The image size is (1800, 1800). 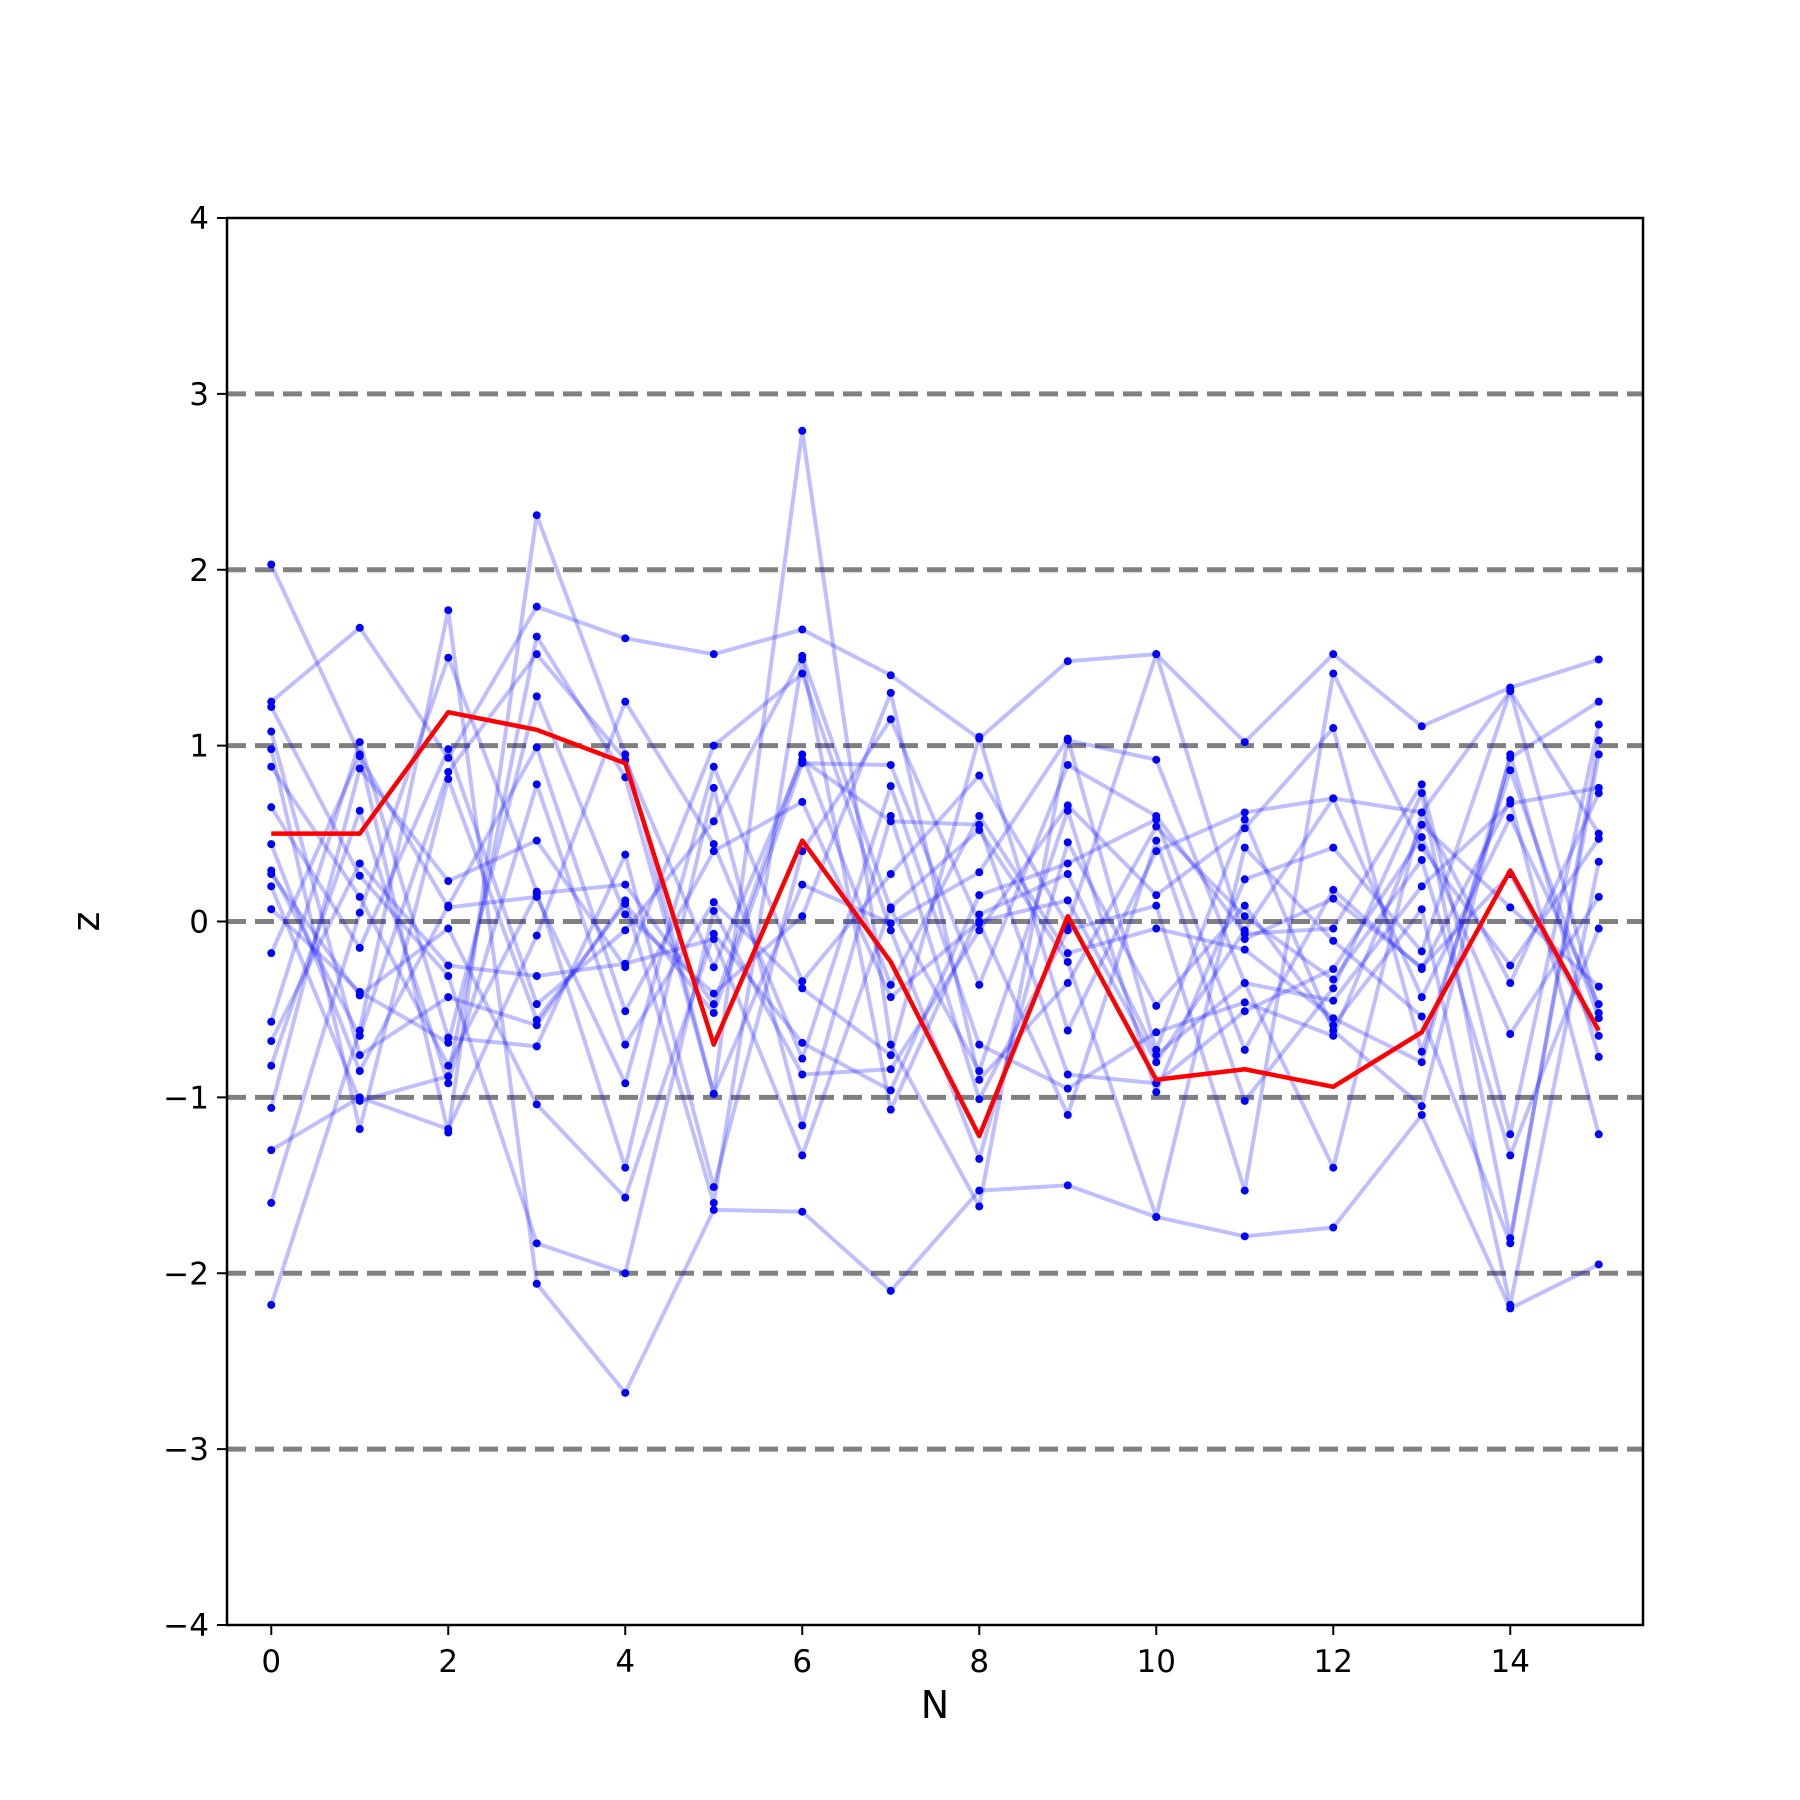 What do you see at coordinates (186, 1274) in the screenshot?
I see `y-tick-label: −2` at bounding box center [186, 1274].